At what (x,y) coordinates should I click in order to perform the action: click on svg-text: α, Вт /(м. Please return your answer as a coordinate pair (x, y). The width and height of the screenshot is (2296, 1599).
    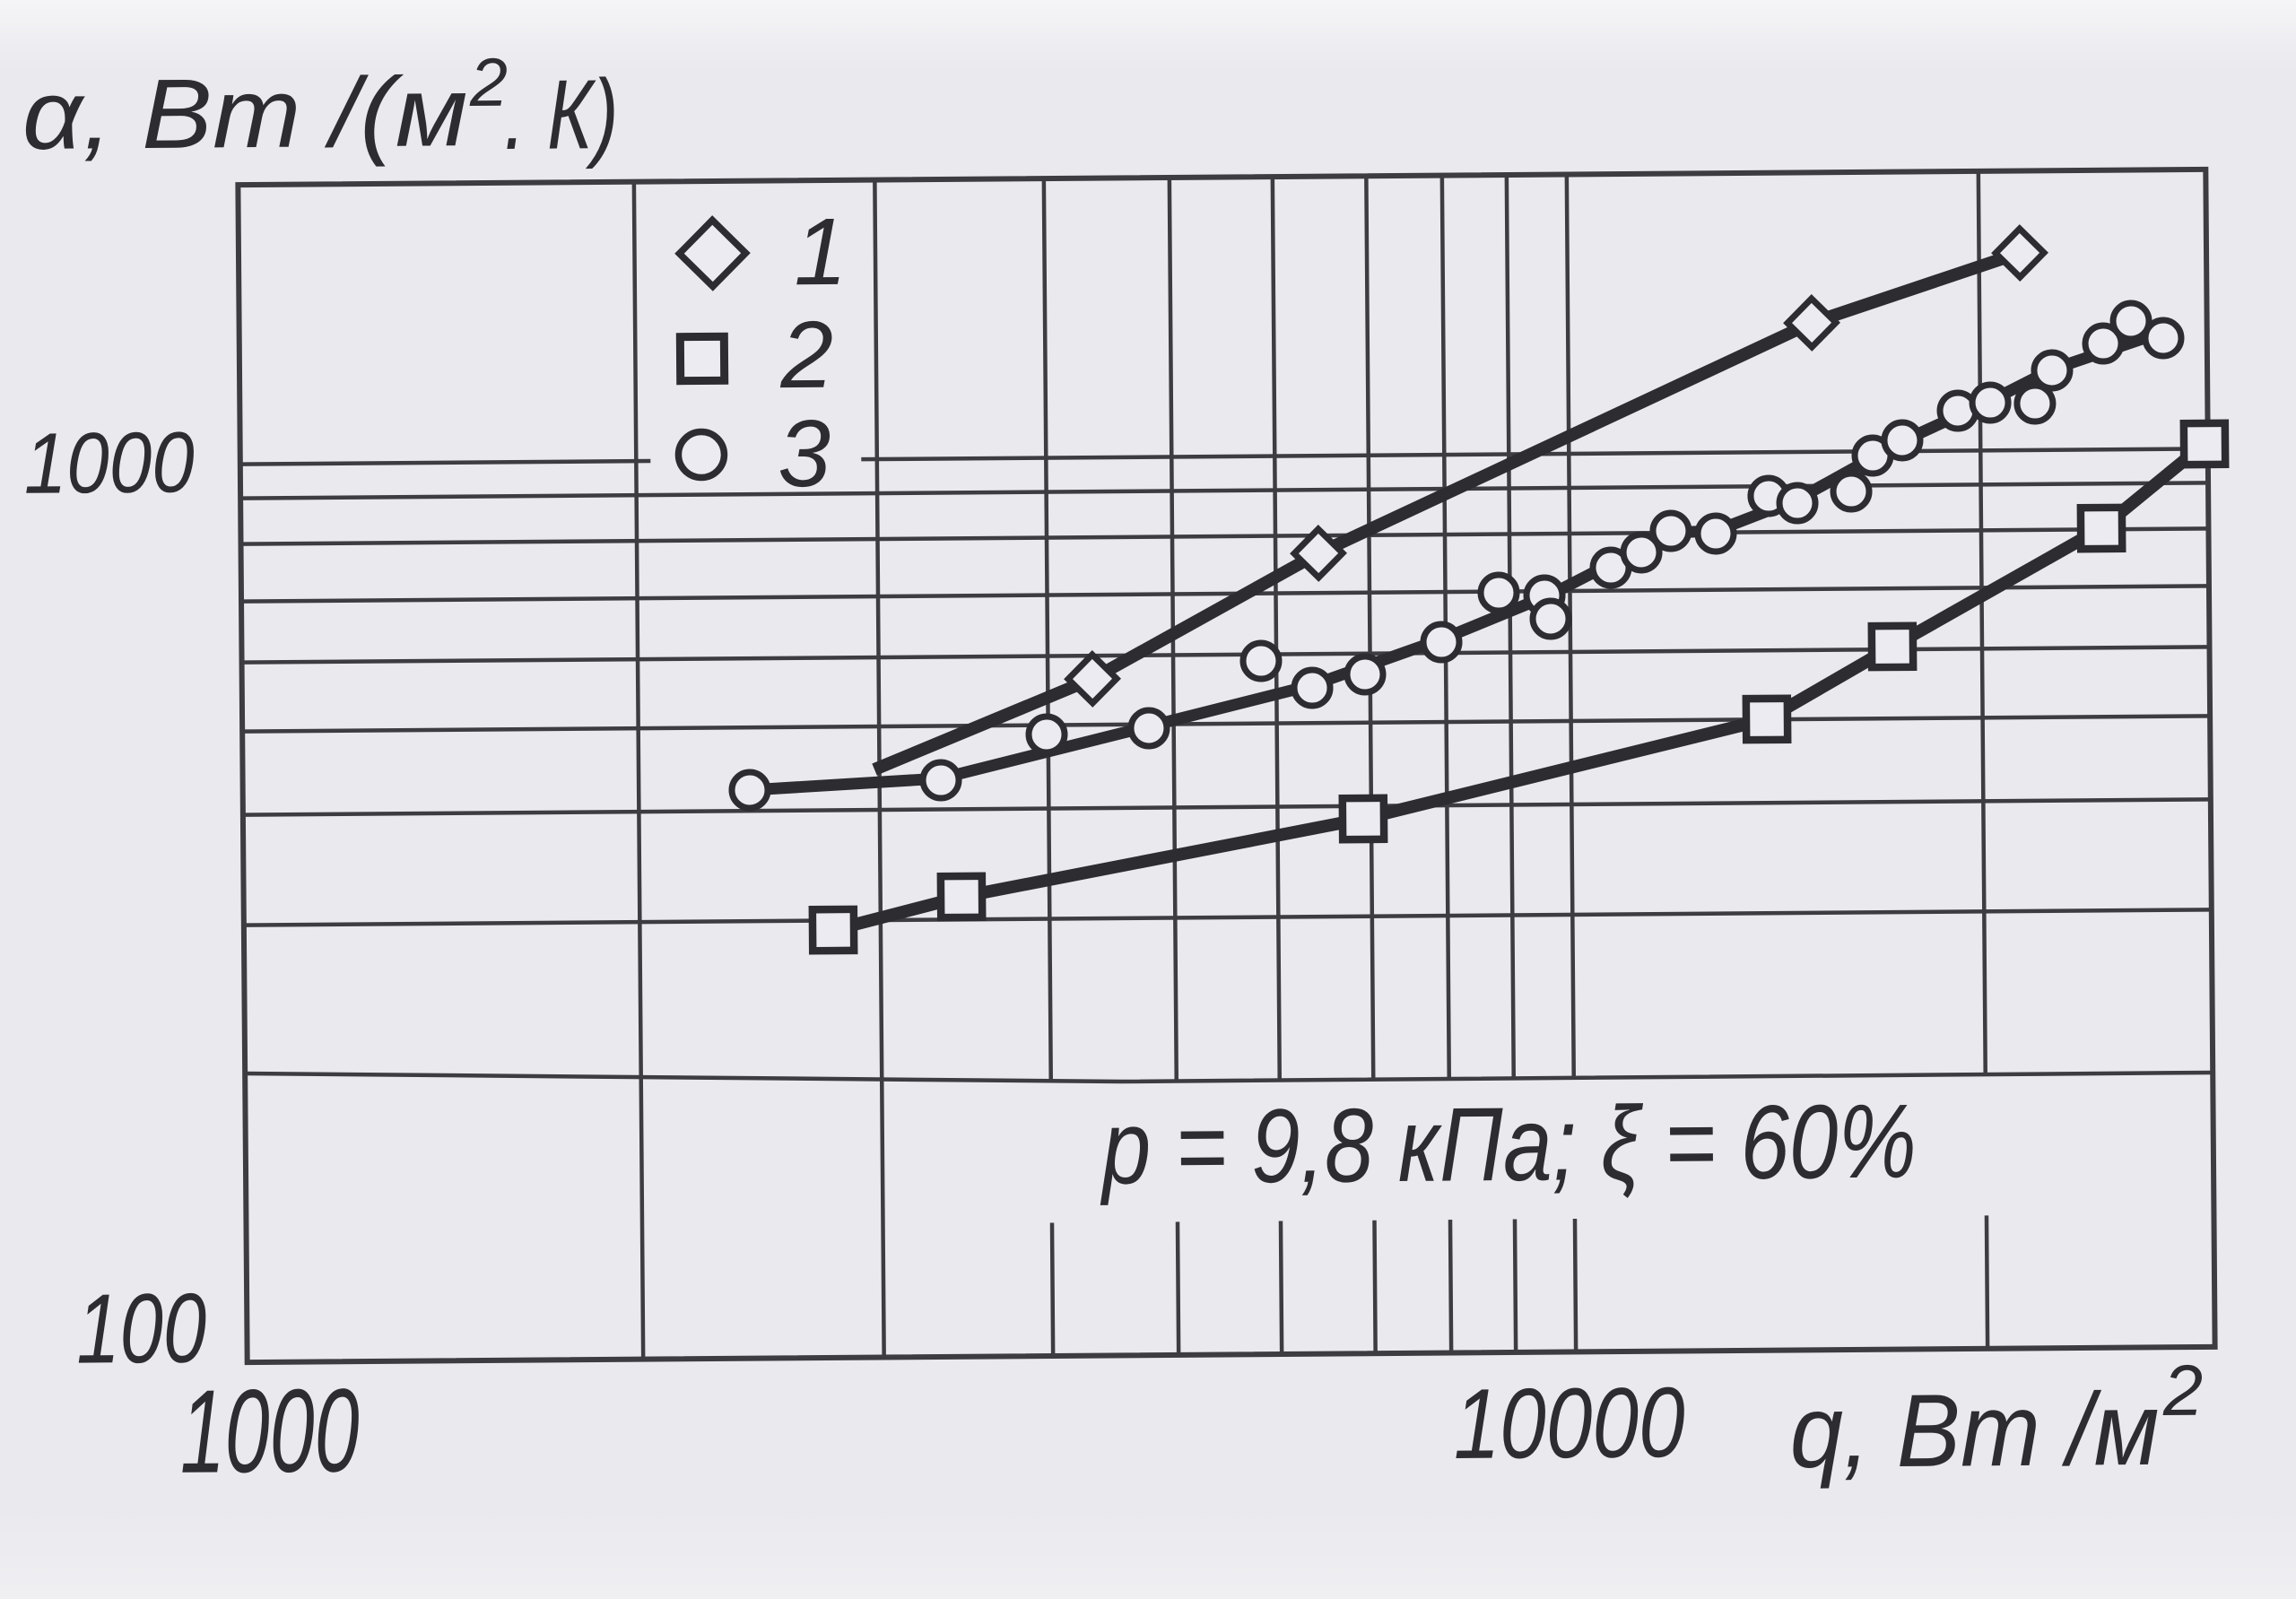
    Looking at the image, I should click on (245, 113).